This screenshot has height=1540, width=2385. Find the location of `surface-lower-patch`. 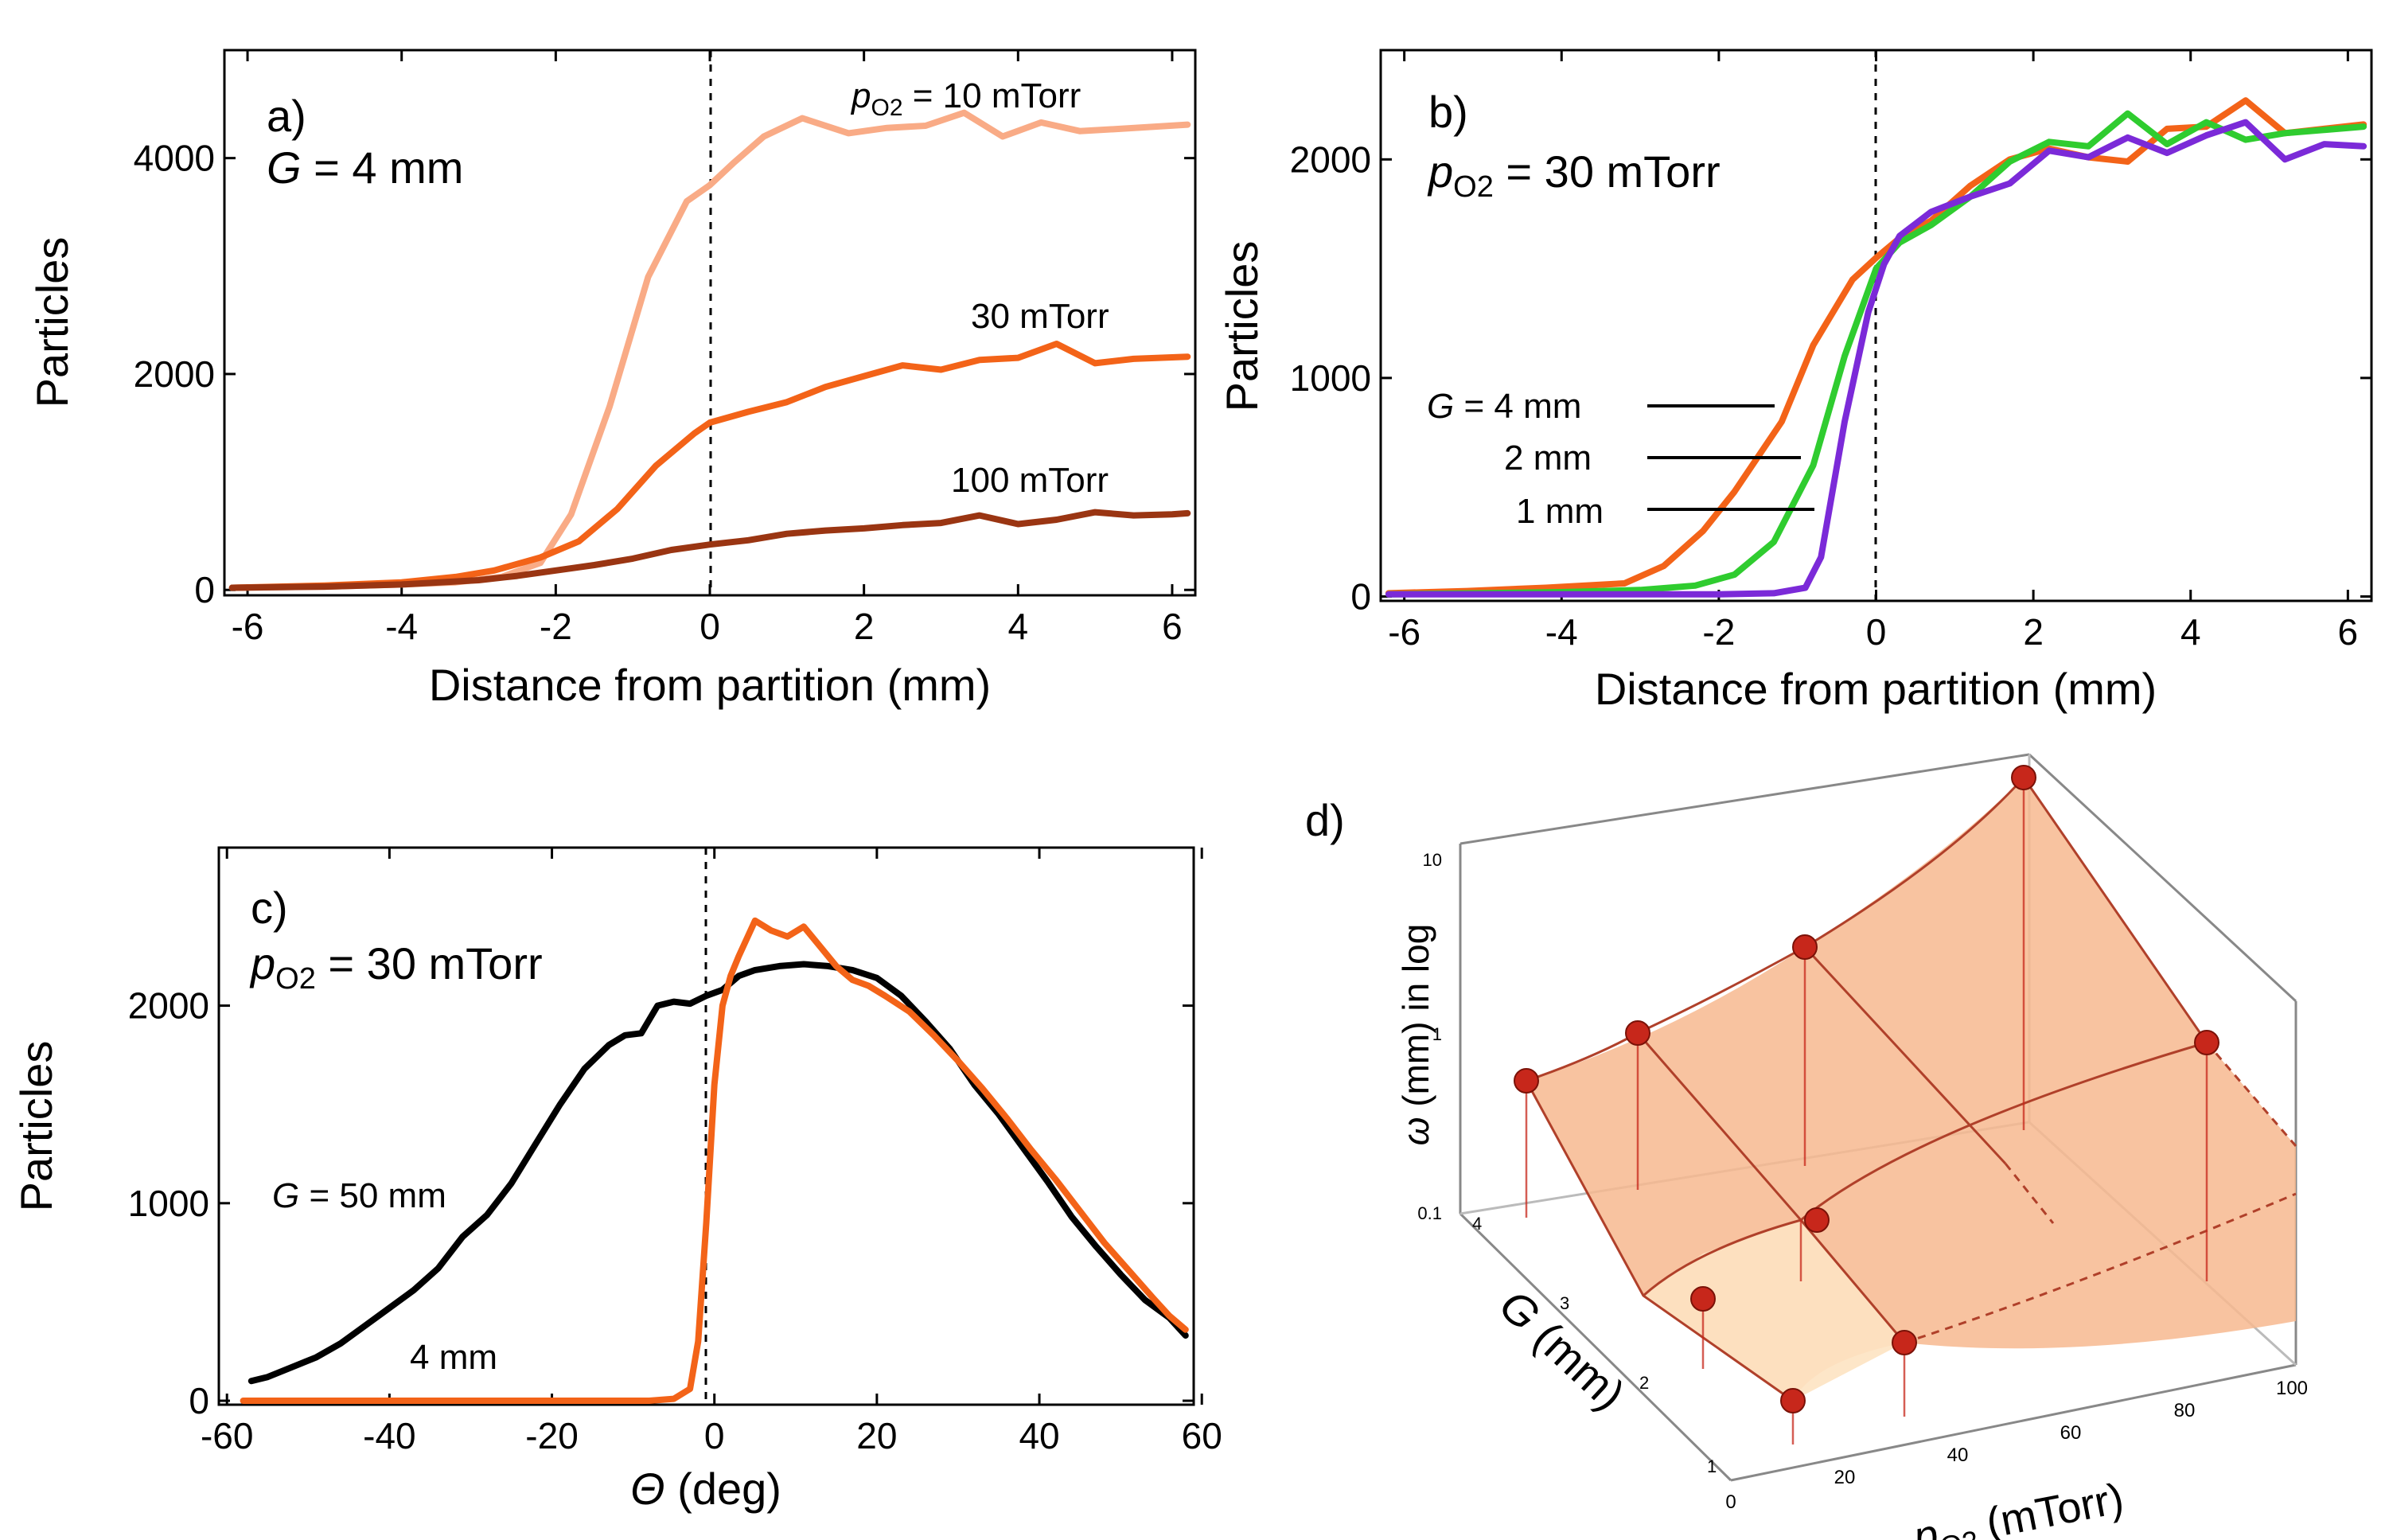

surface-lower-patch is located at coordinates (1774, 1310).